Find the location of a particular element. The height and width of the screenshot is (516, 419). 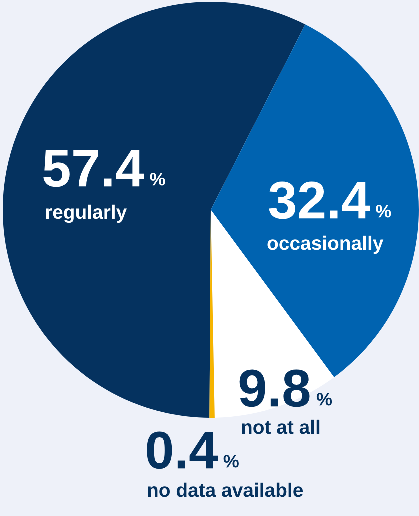

slice-label: occasionally is located at coordinates (326, 245).